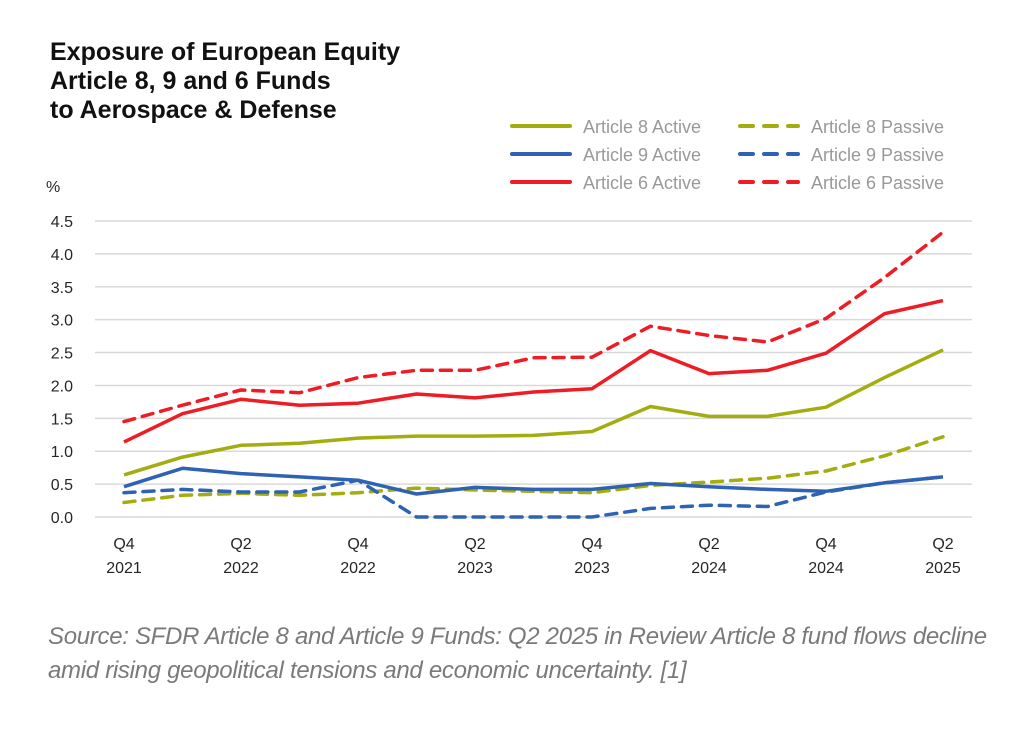 The image size is (1024, 731). What do you see at coordinates (53, 187) in the screenshot?
I see `y-axis-label: %` at bounding box center [53, 187].